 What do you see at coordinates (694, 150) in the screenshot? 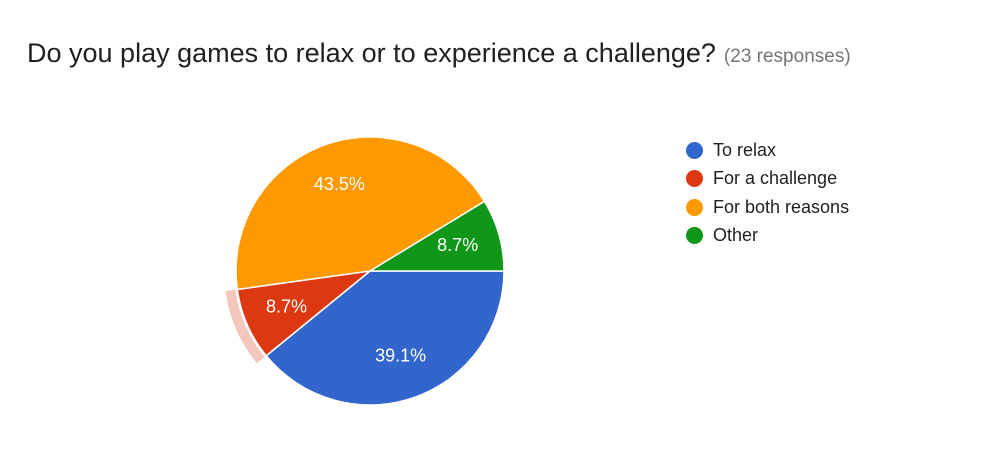
I see `legend-swatch-to-relax` at bounding box center [694, 150].